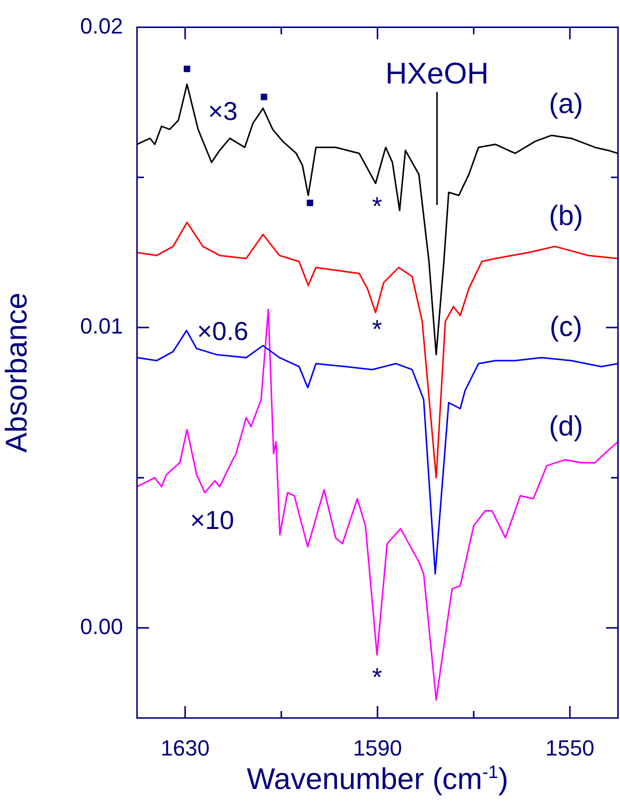  I want to click on annotation: ×10, so click(212, 520).